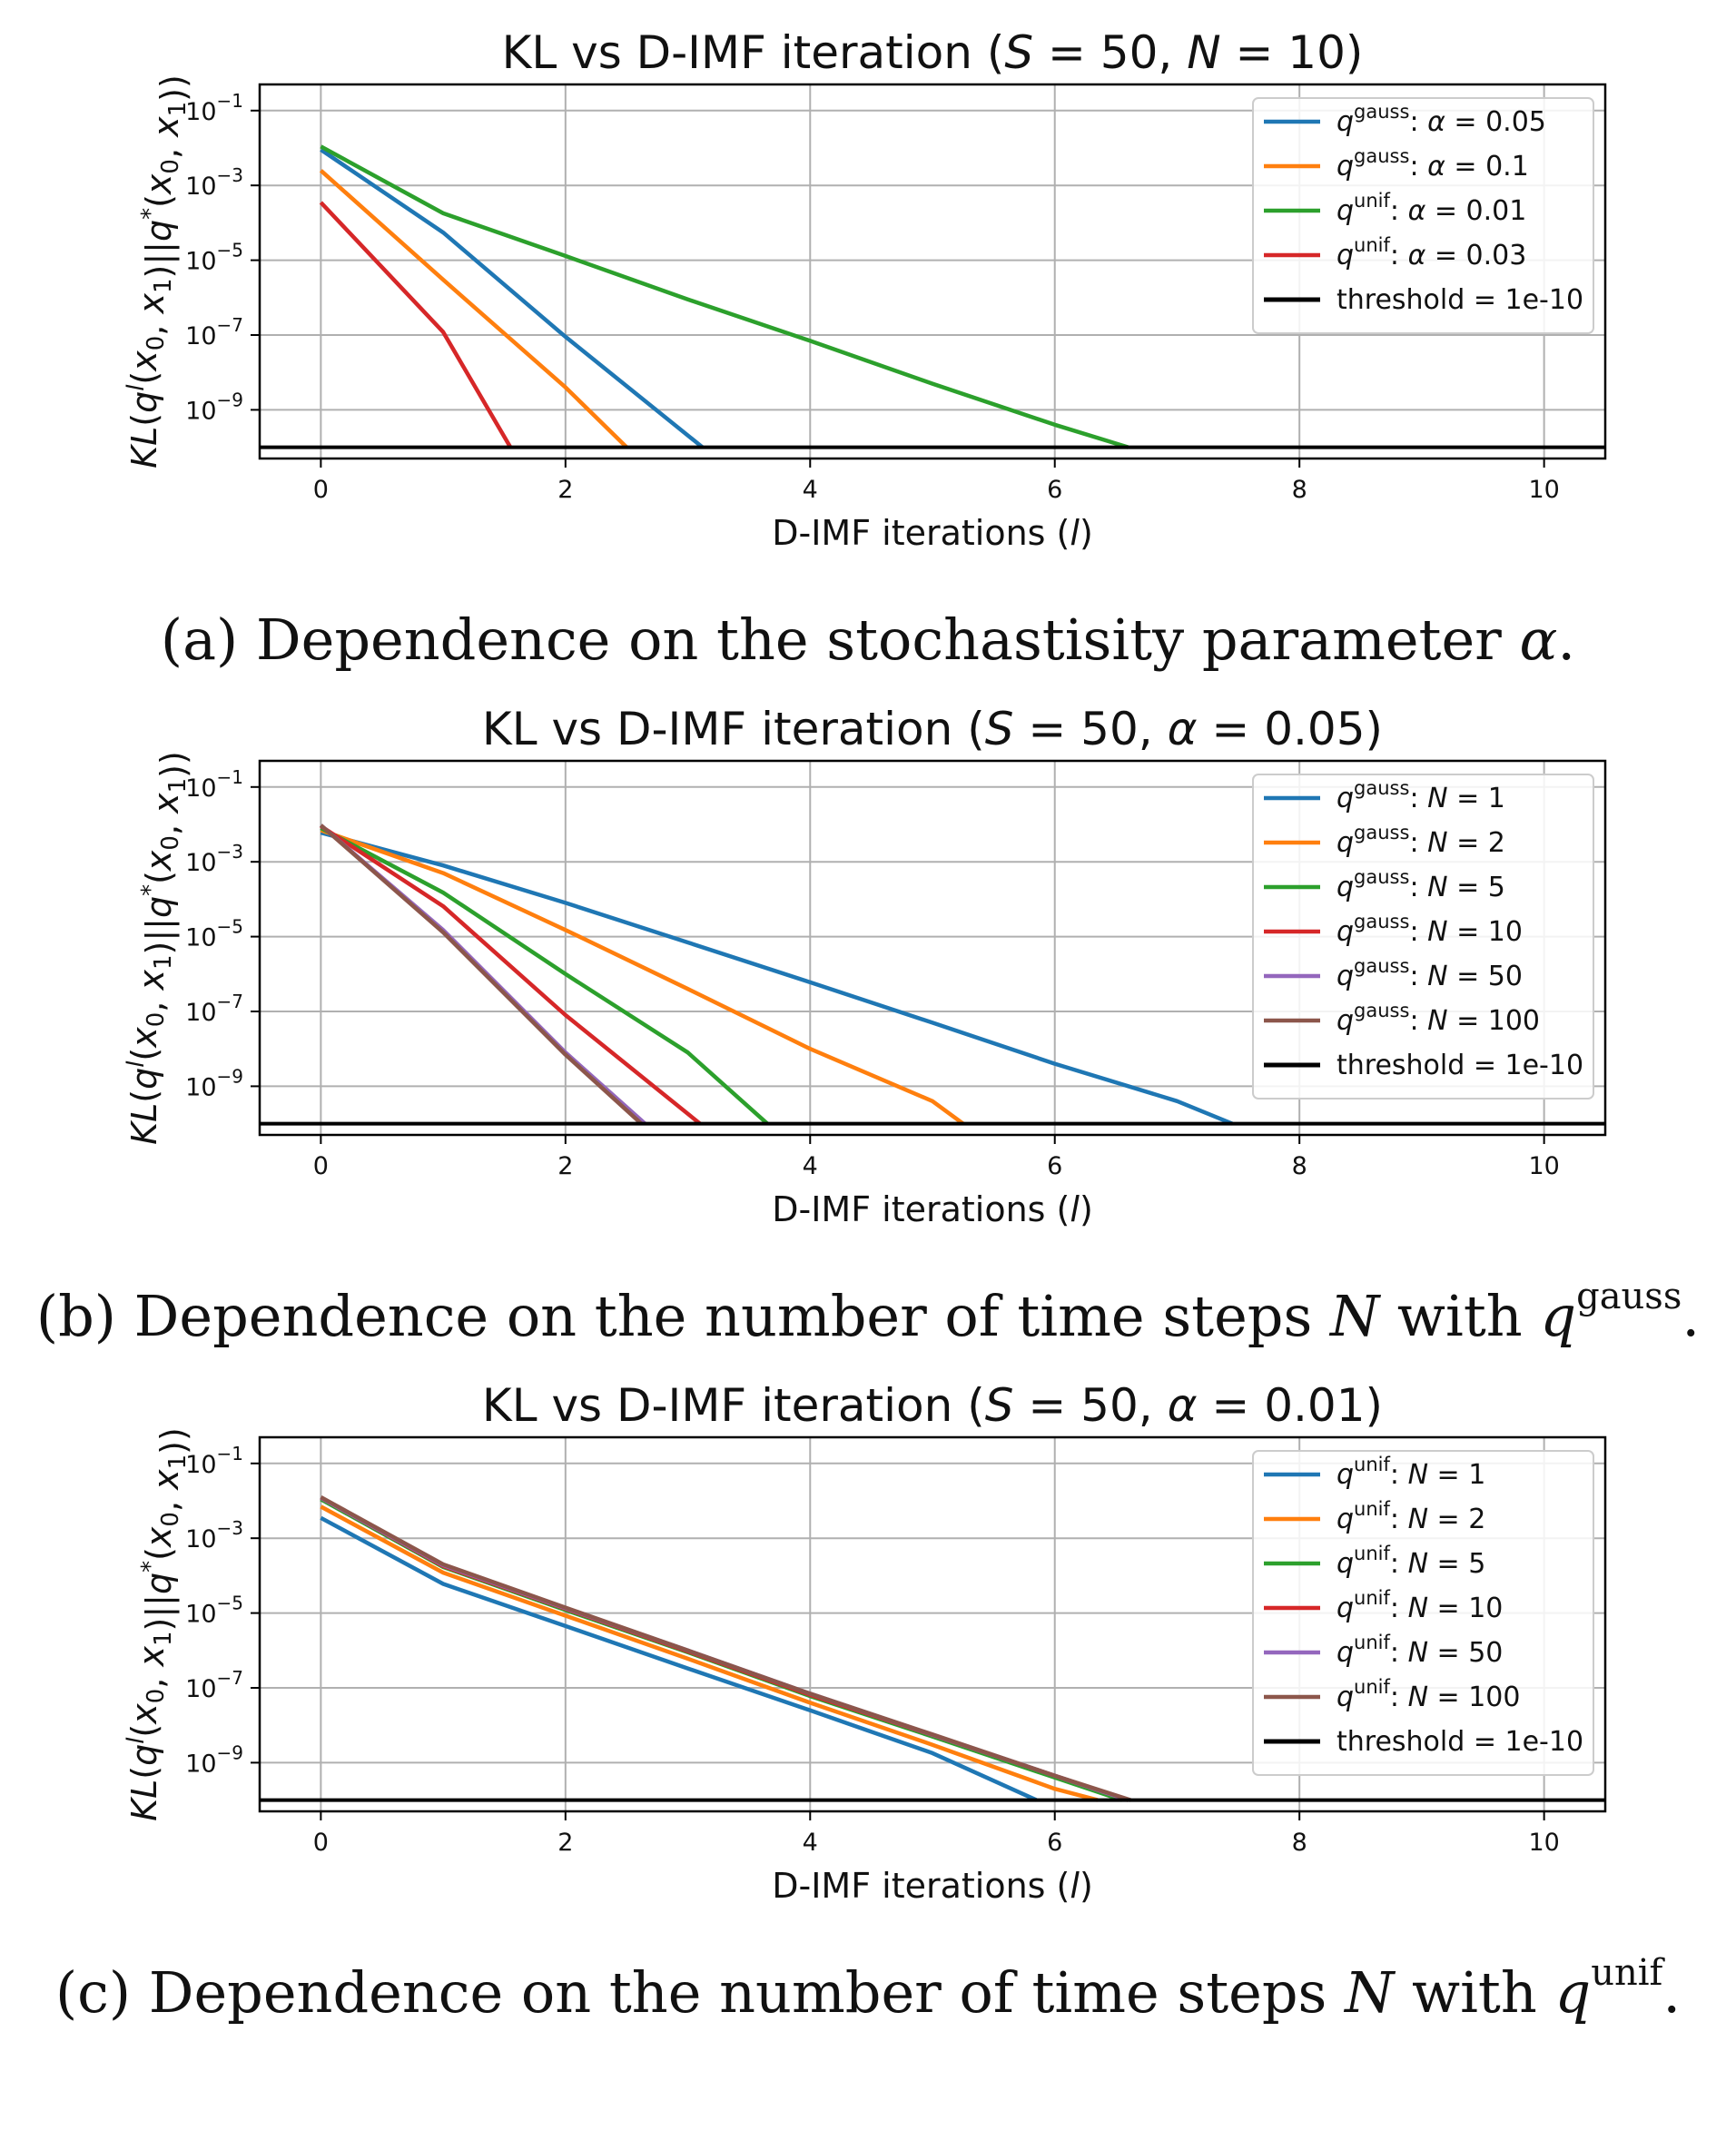  I want to click on legend-entry: qgauss: N = 100, so click(1438, 1018).